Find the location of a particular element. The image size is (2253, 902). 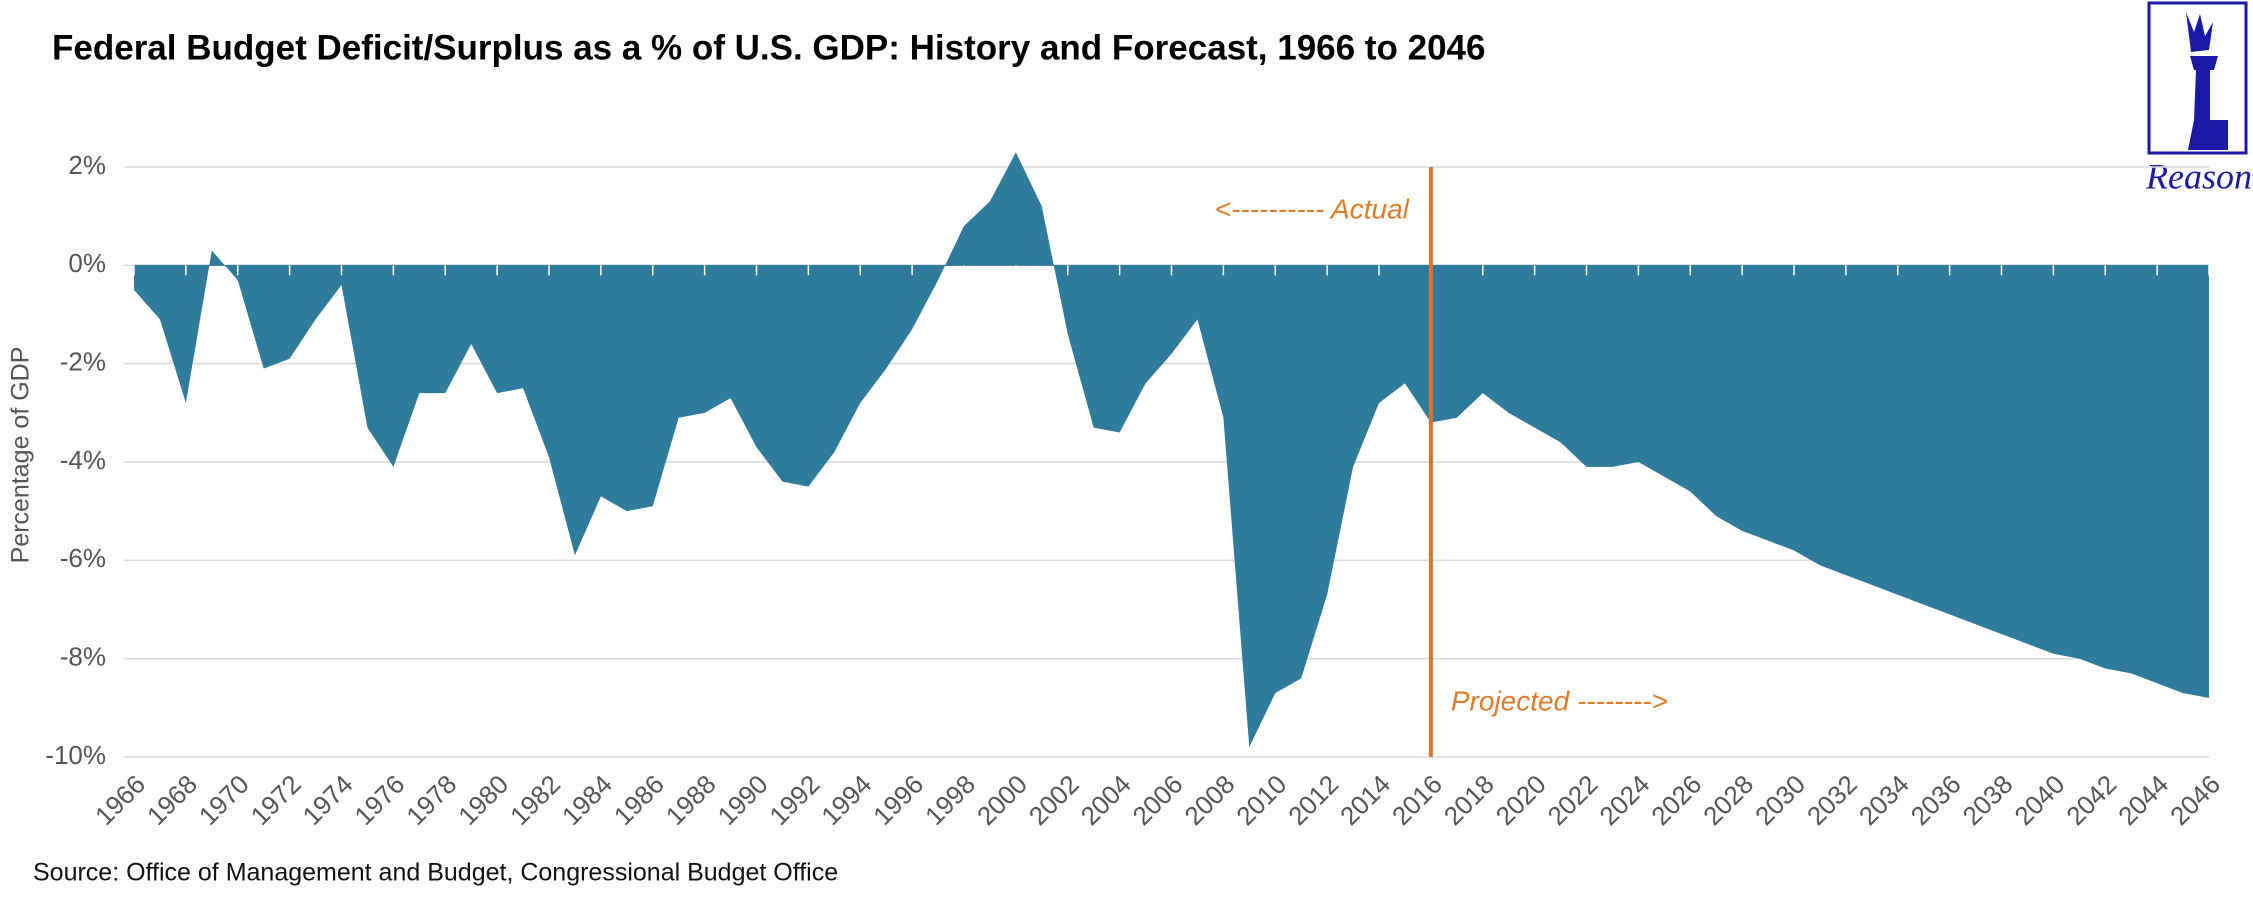

x-tick-label: 2014 is located at coordinates (1365, 800).